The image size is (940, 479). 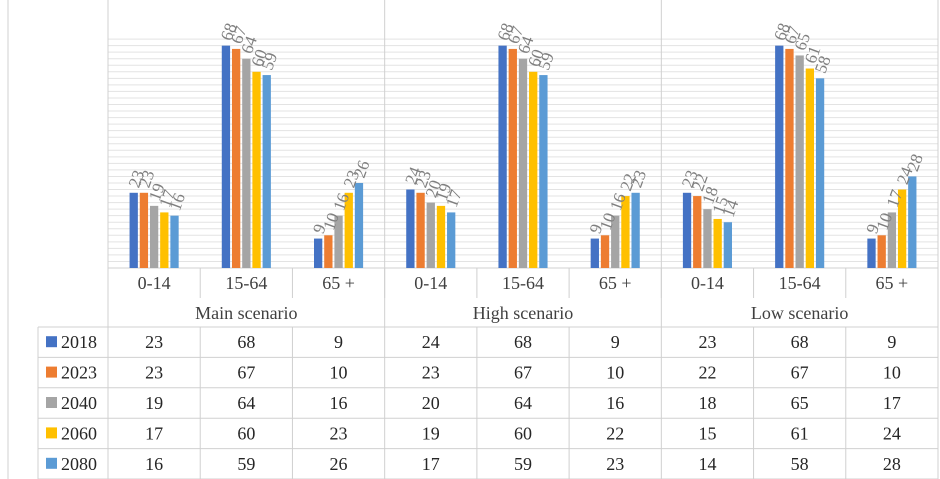 I want to click on table-cell: 26, so click(x=339, y=464).